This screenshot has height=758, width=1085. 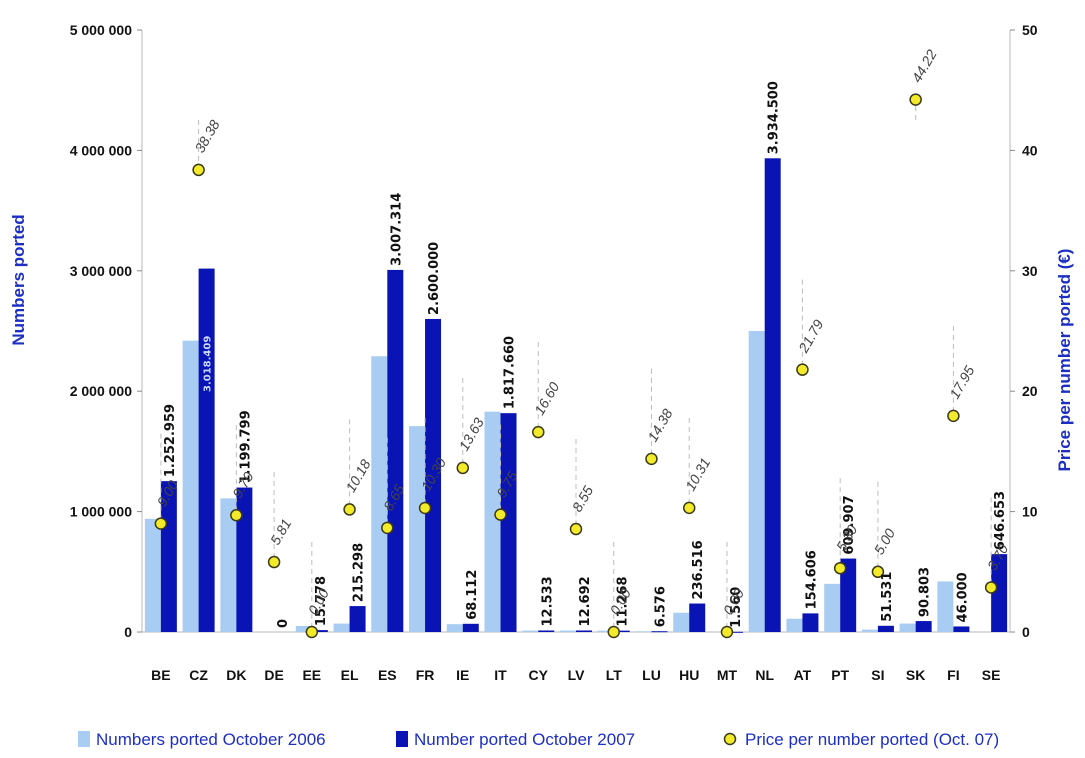 I want to click on legend-swatch-2007, so click(x=402, y=739).